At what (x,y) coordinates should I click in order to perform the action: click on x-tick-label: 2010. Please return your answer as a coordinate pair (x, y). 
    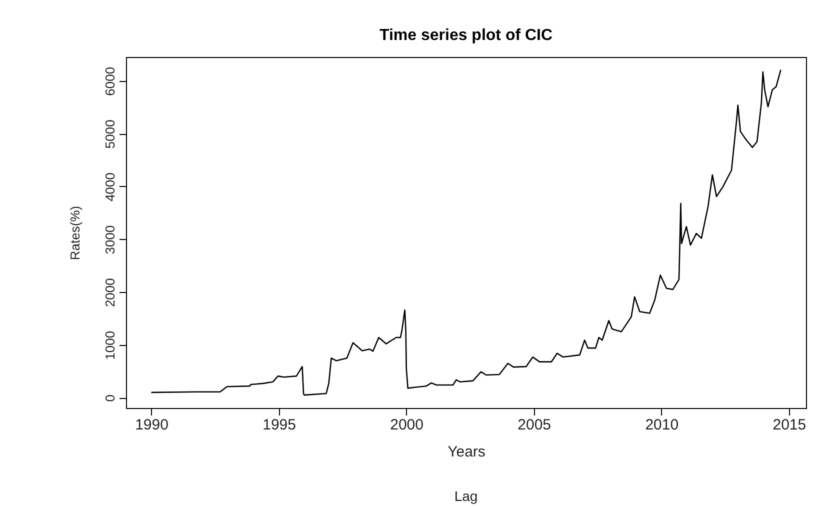
    Looking at the image, I should click on (662, 425).